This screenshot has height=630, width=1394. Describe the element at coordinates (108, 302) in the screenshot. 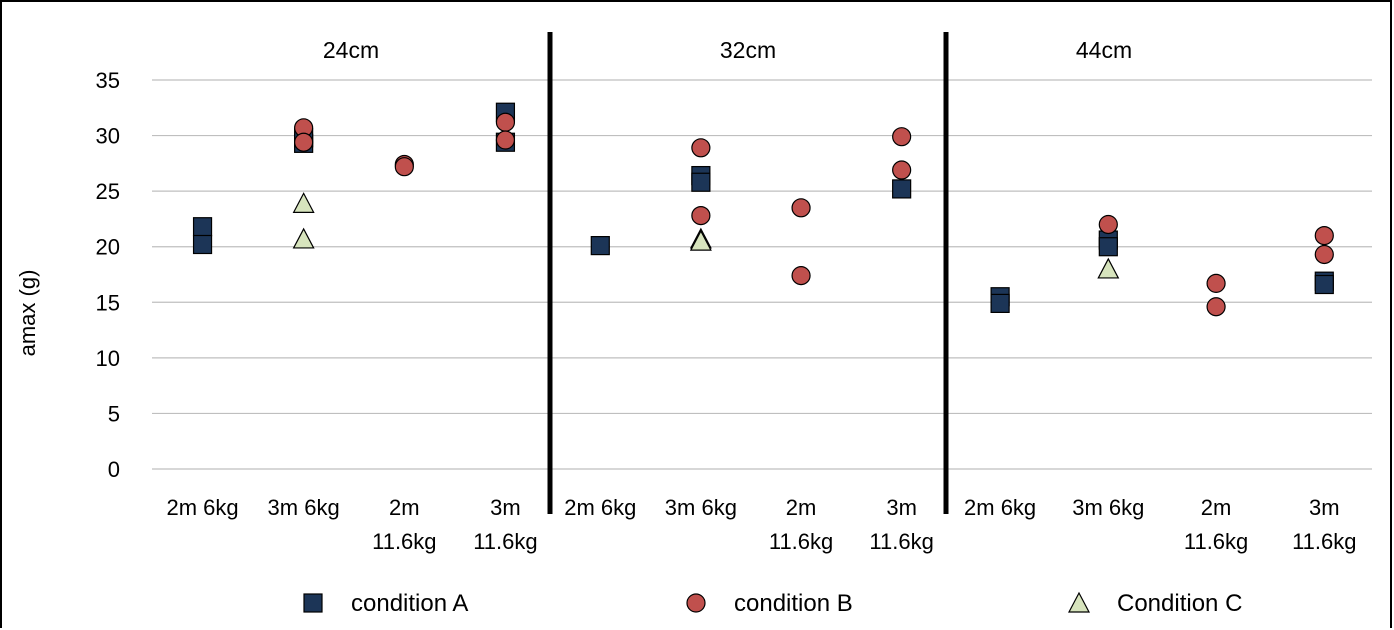

I see `y-tick-label: 15` at that location.